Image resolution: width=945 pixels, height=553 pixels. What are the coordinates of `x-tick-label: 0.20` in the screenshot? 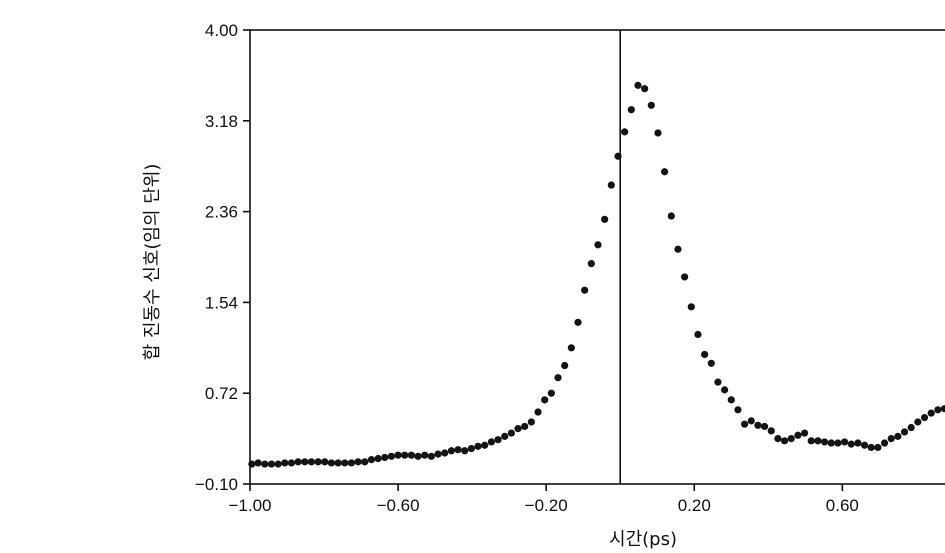 It's located at (694, 505).